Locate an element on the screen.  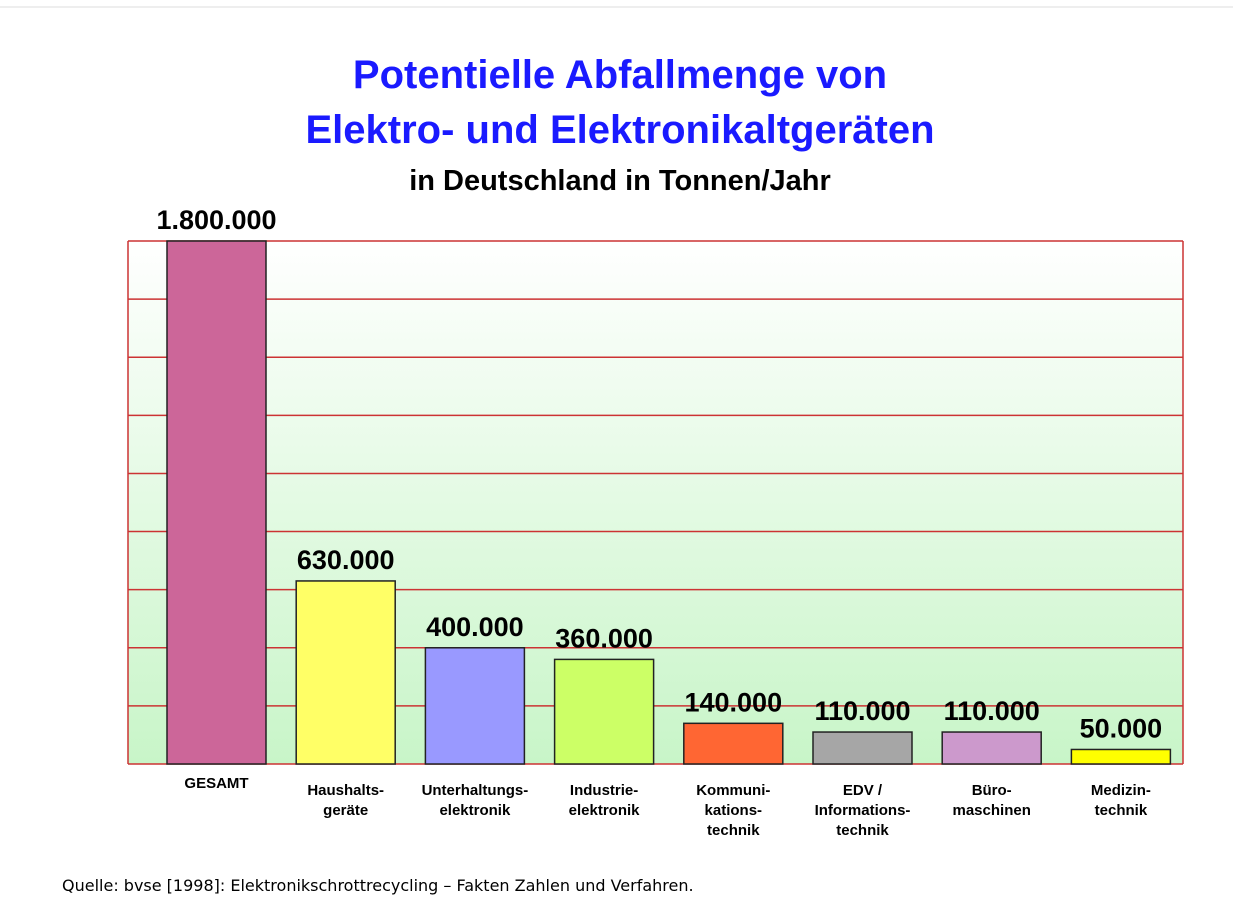
value-label: 400.000 is located at coordinates (475, 627).